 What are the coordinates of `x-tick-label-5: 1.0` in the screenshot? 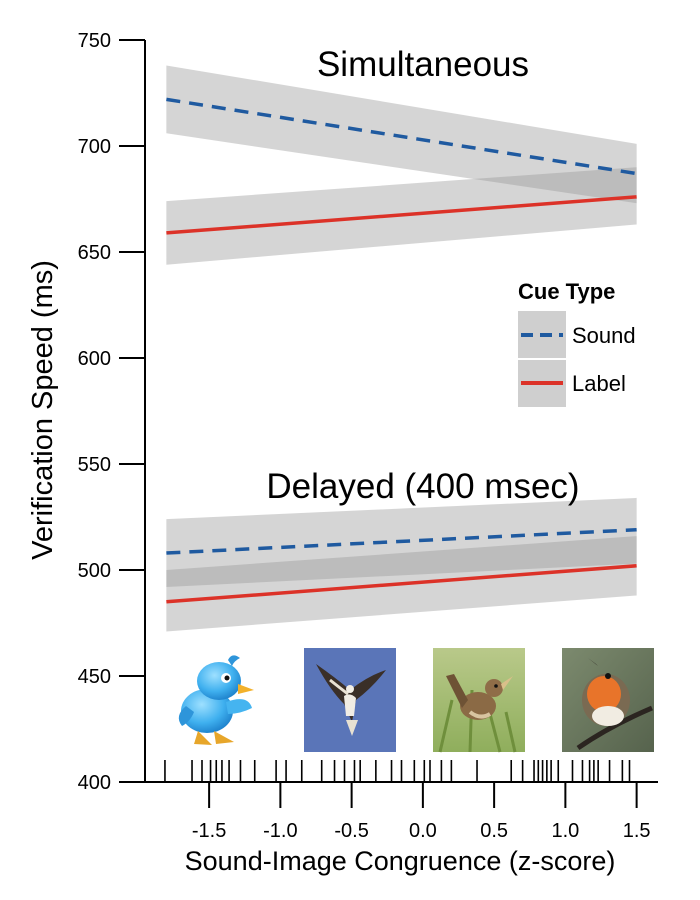 It's located at (565, 831).